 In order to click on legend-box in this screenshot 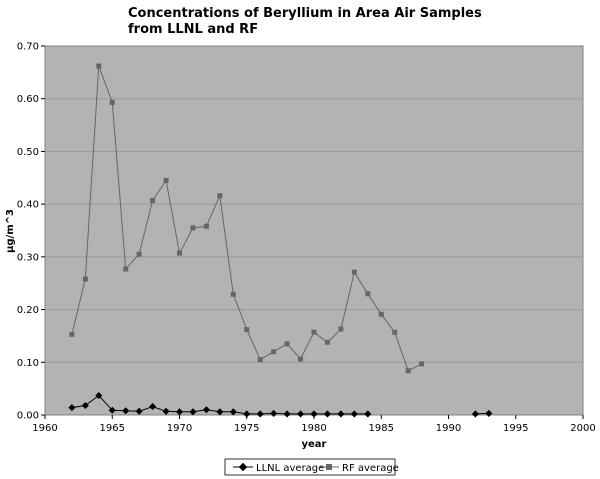, I will do `click(310, 467)`.